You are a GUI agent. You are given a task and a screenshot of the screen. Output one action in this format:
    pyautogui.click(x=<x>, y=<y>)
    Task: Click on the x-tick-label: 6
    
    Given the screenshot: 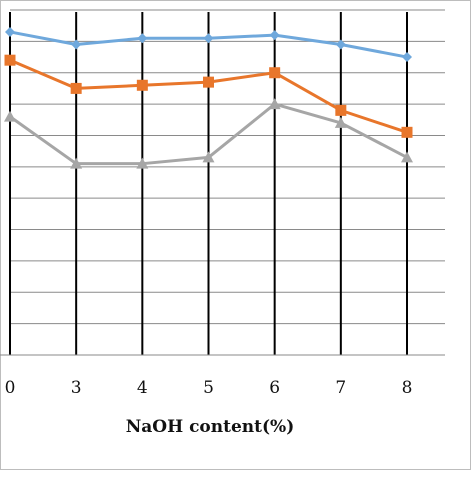 What is the action you would take?
    pyautogui.click(x=274, y=388)
    